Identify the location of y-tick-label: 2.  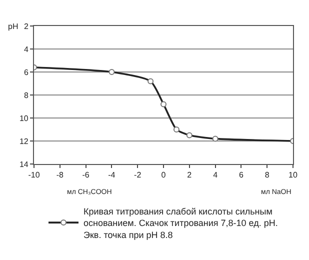
(26, 26).